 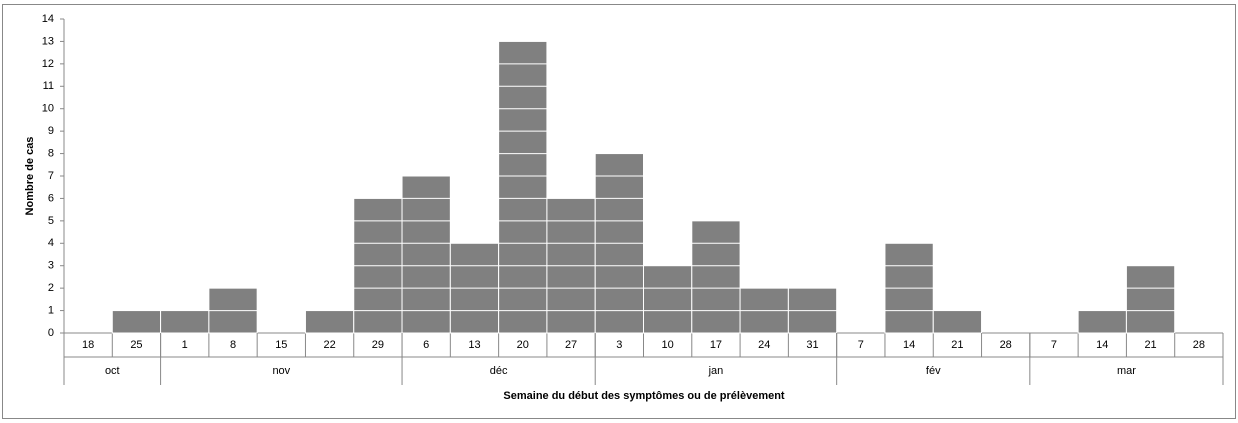 What do you see at coordinates (1126, 371) in the screenshot?
I see `group-label: mar` at bounding box center [1126, 371].